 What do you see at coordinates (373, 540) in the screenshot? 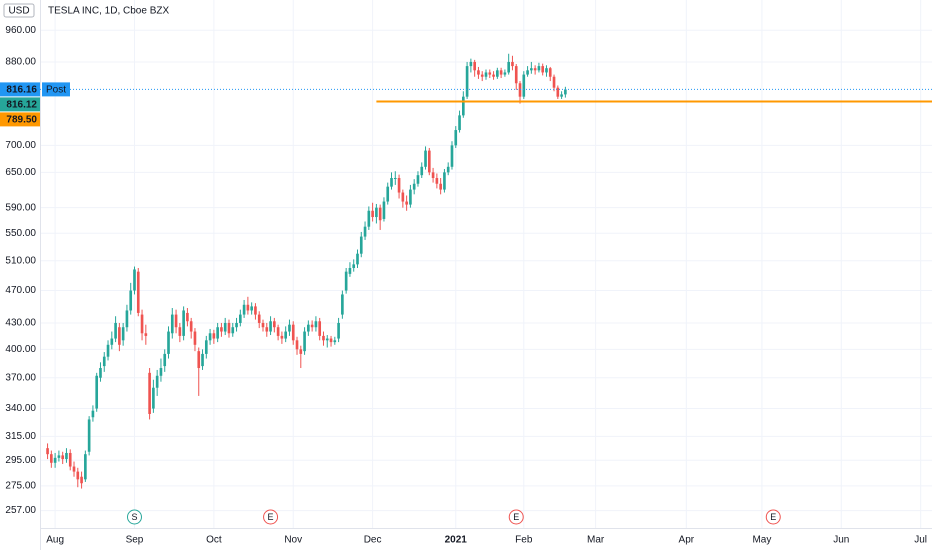
I see `x-tick-label: Dec` at bounding box center [373, 540].